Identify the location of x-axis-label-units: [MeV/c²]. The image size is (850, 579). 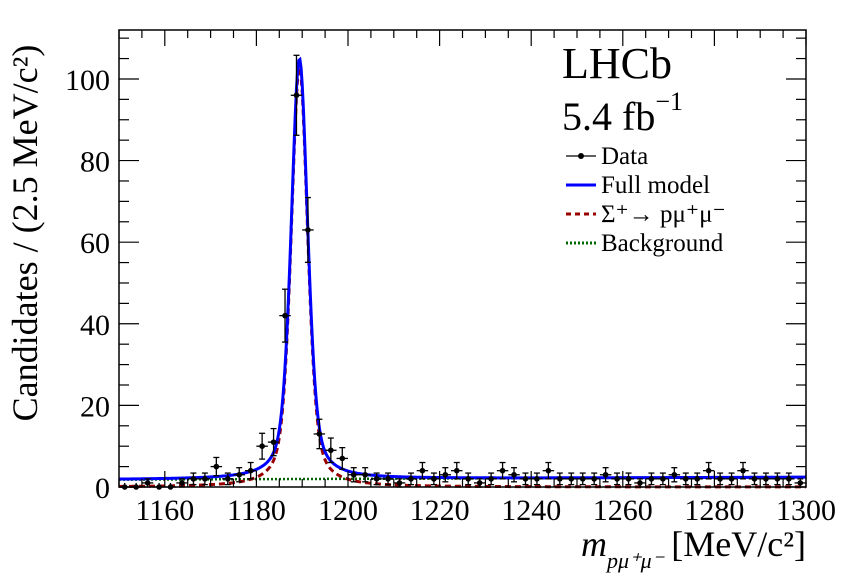
(738, 544).